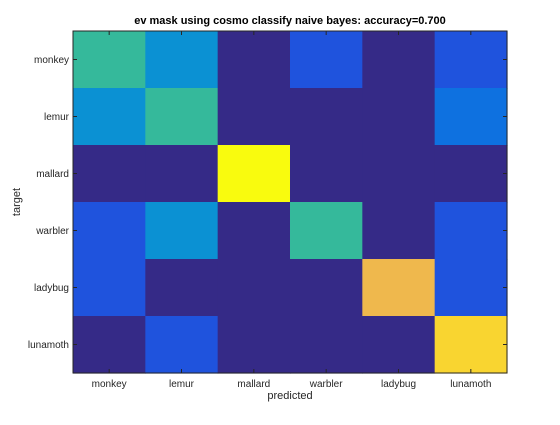 The width and height of the screenshot is (560, 425). I want to click on heatmap-cell-lemur-lunamoth, so click(471, 117).